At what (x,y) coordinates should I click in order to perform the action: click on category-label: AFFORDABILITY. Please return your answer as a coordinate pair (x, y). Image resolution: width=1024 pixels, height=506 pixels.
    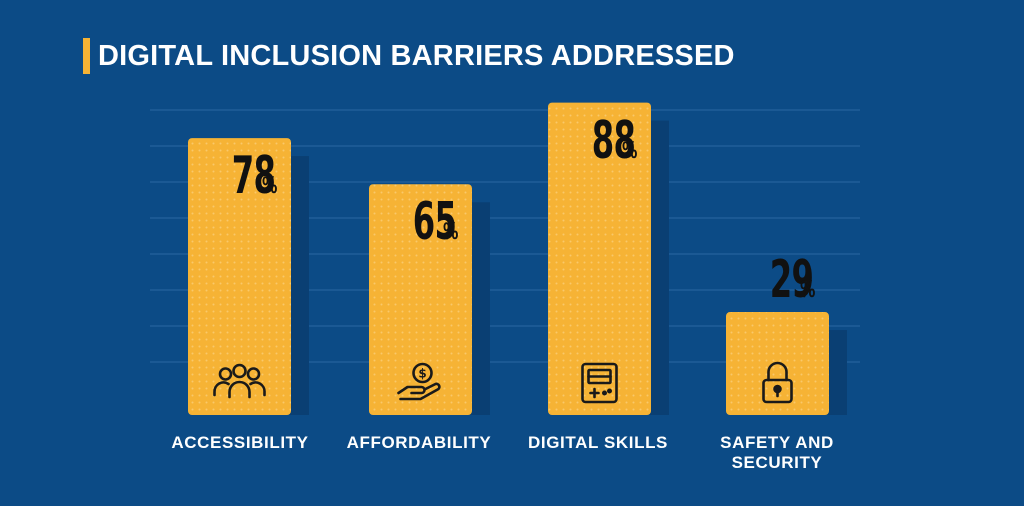
    Looking at the image, I should click on (419, 442).